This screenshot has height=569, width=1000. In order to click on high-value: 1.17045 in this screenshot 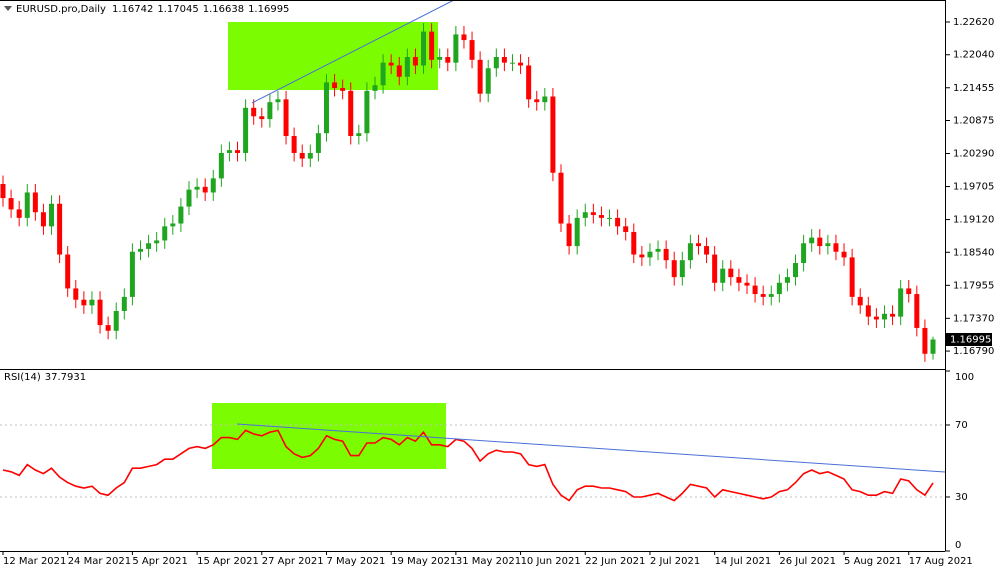, I will do `click(177, 9)`.